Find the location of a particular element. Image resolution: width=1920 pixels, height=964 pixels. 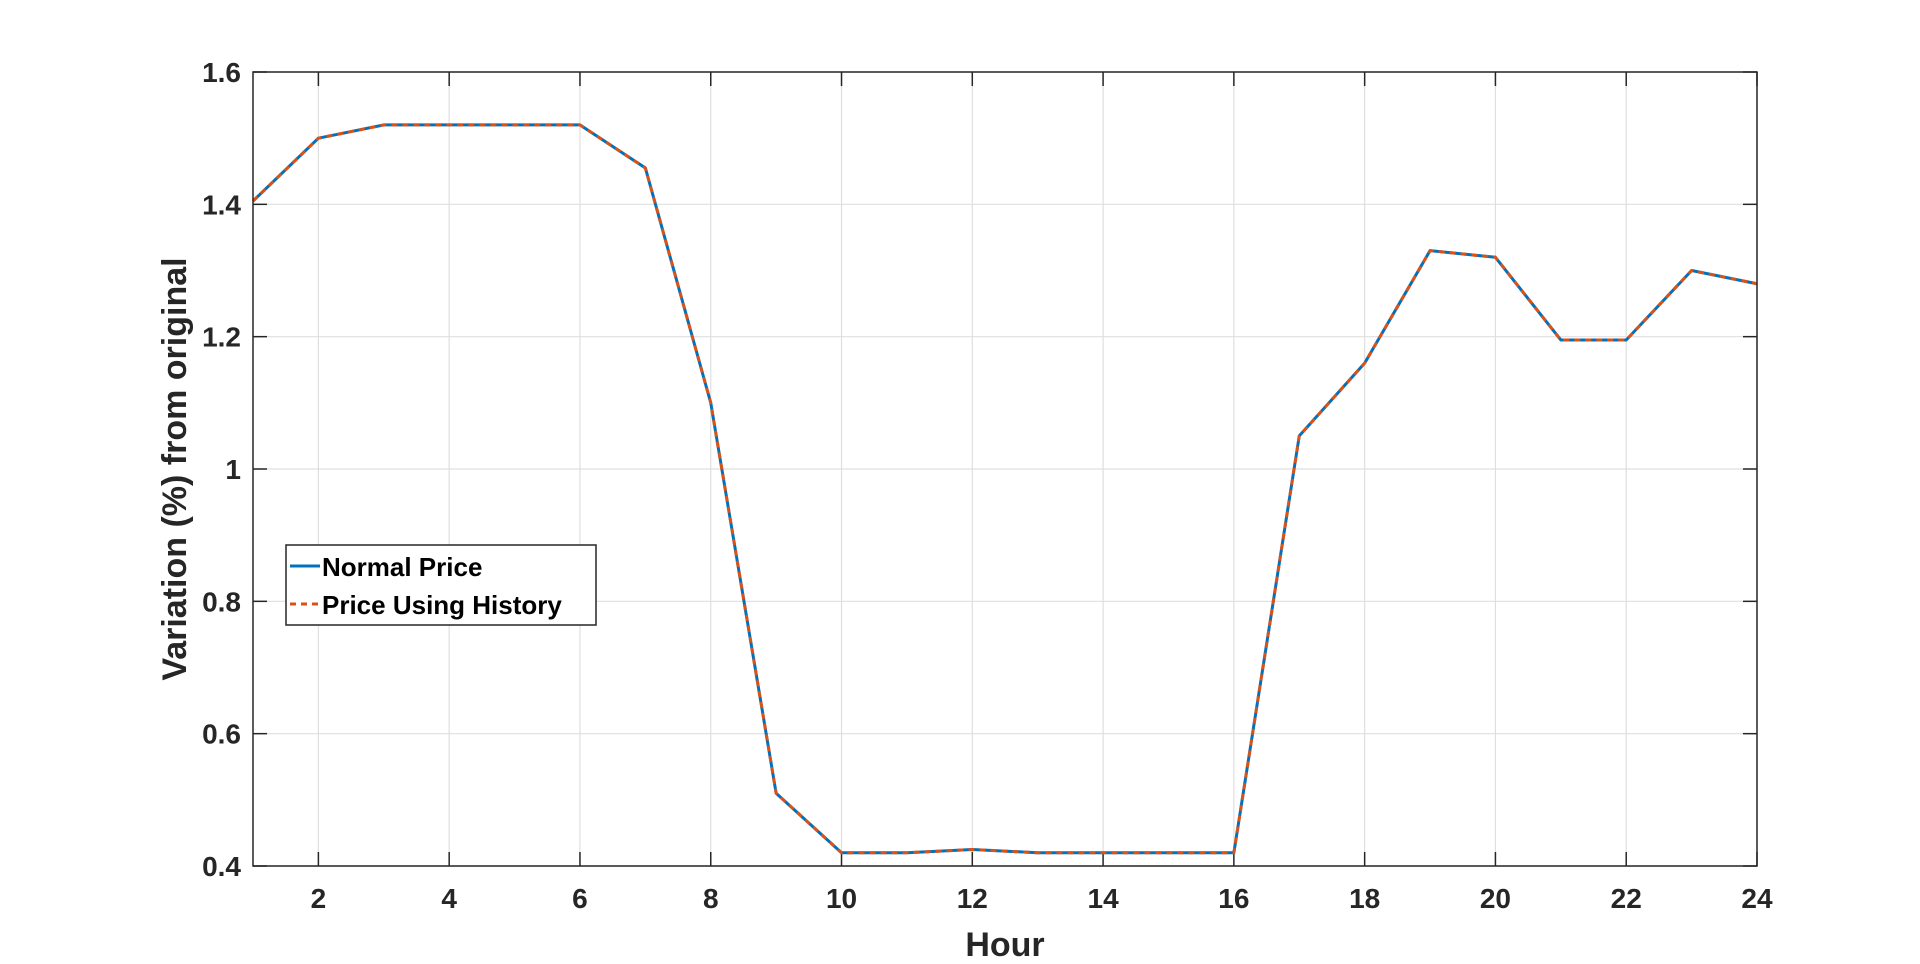

x-tick-label: 20 is located at coordinates (1495, 898).